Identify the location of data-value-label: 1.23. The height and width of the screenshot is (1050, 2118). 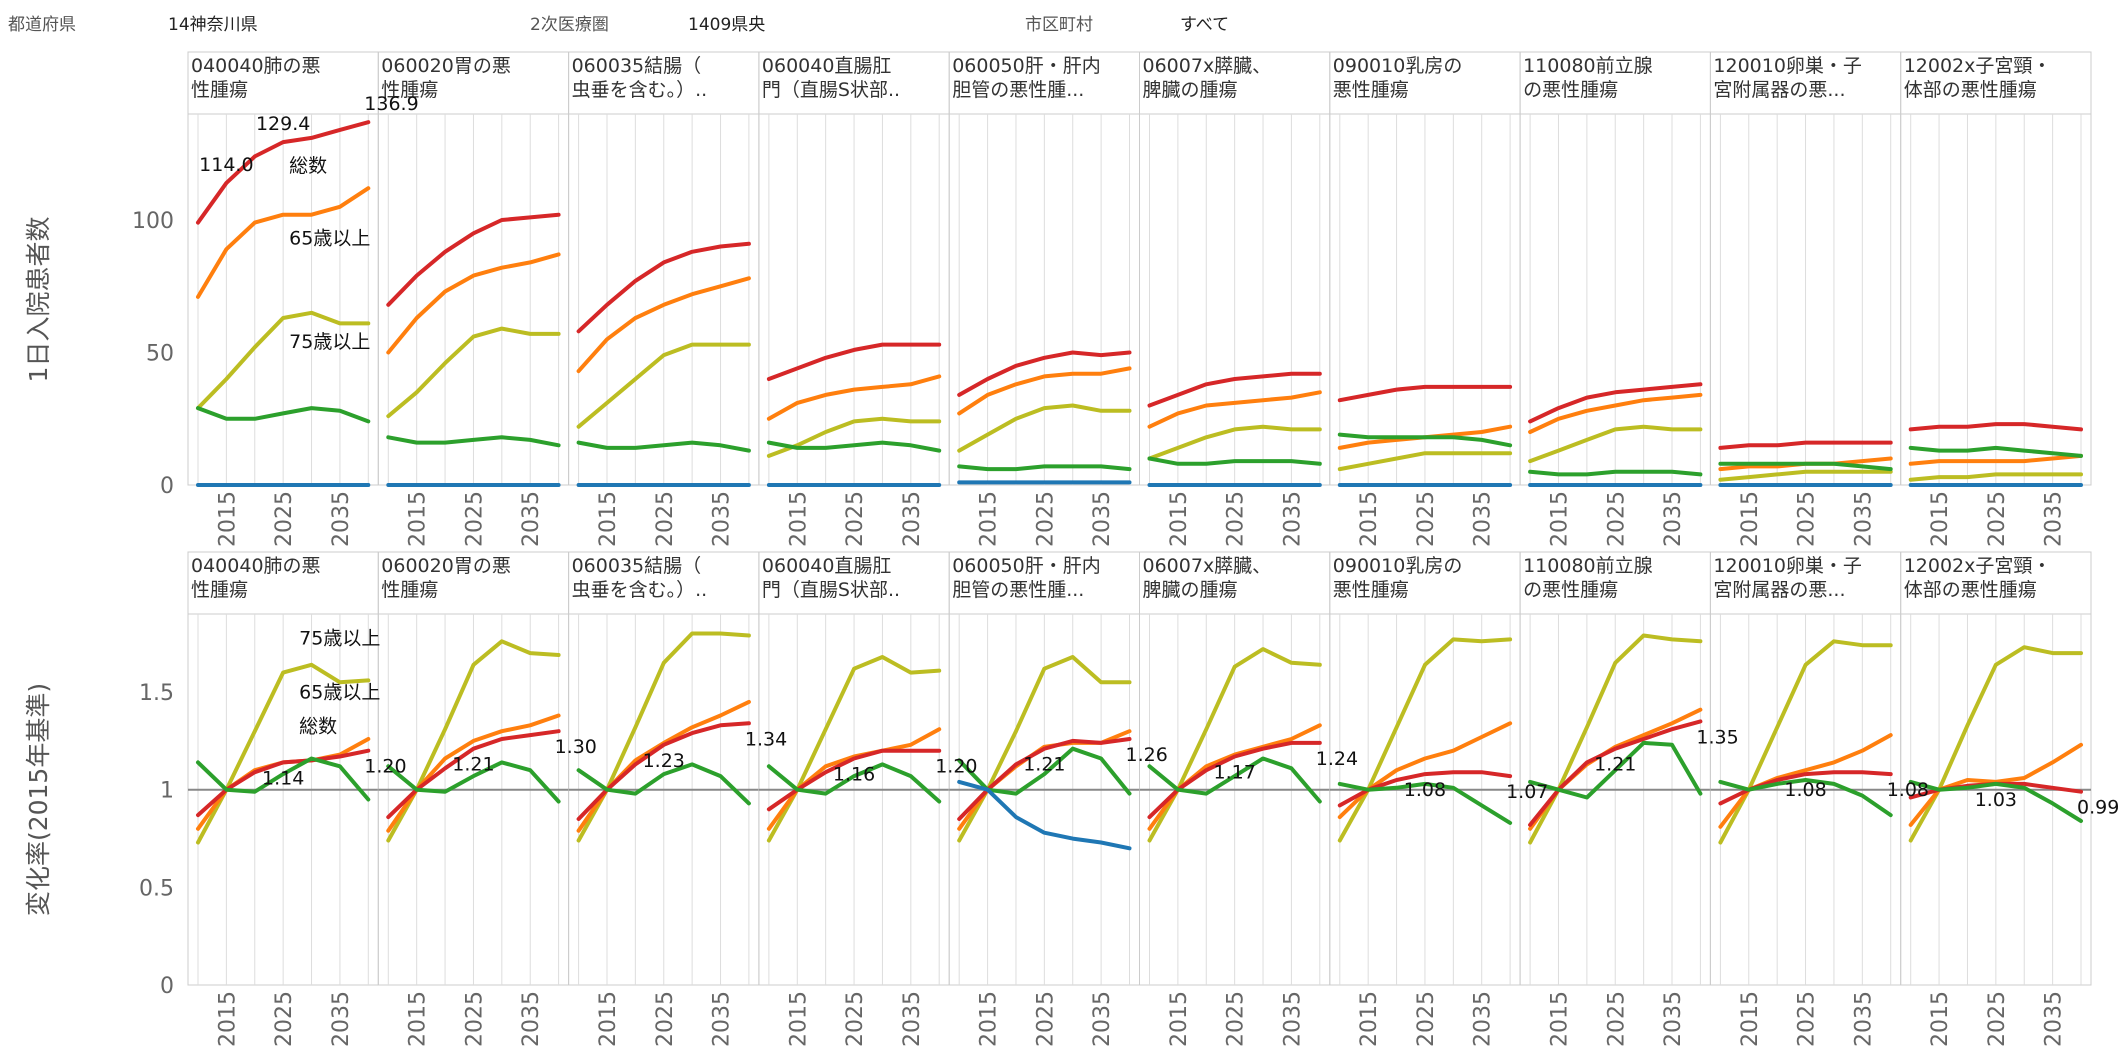
(664, 761).